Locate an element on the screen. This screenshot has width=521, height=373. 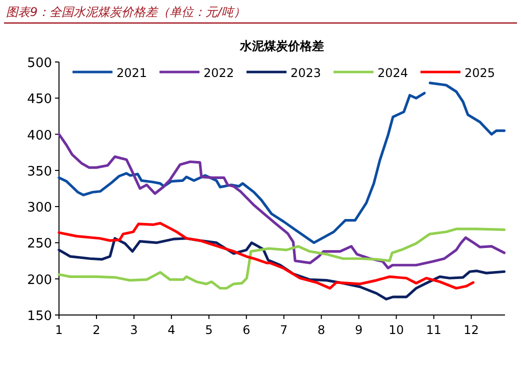
y-tick-label: 450 is located at coordinates (39, 100).